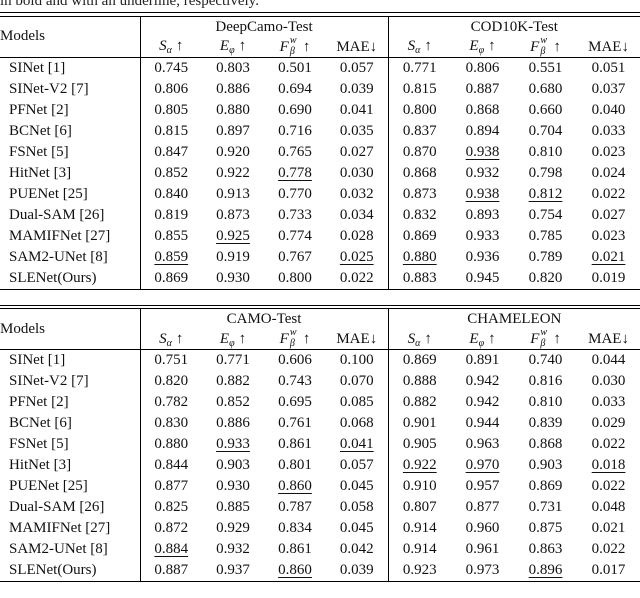 The width and height of the screenshot is (640, 598). Describe the element at coordinates (49, 88) in the screenshot. I see `model-name-cell: SINet-V2 [7]` at that location.